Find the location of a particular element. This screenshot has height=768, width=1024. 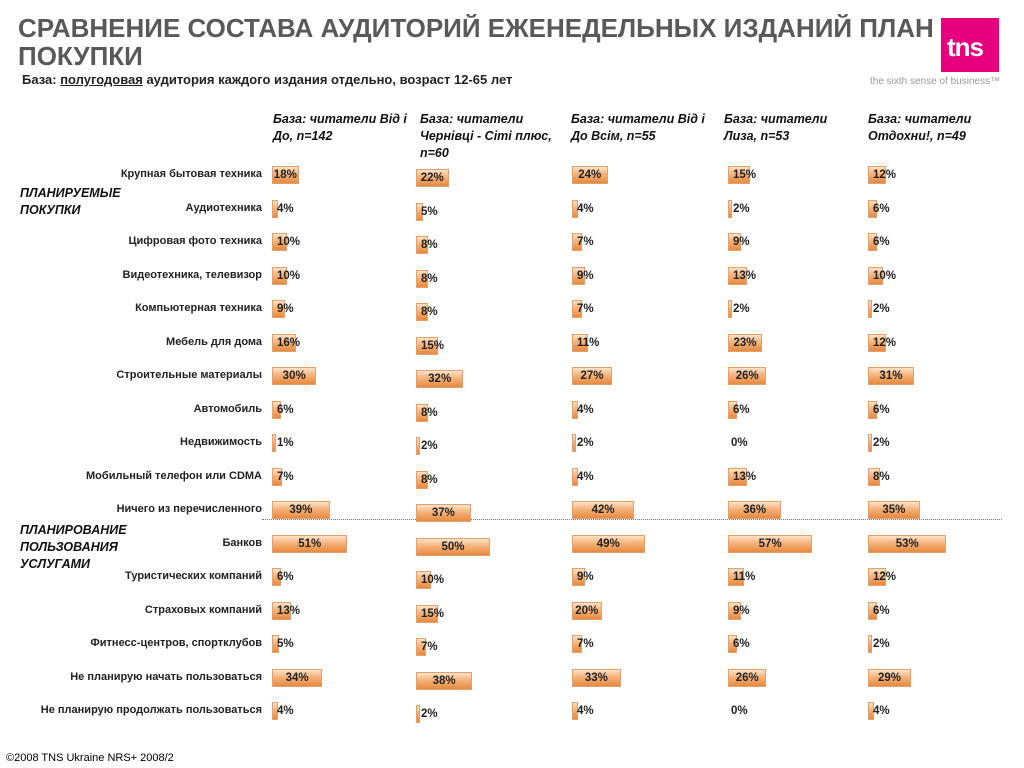

category-label: Не планирую начать пользоваться is located at coordinates (166, 676).